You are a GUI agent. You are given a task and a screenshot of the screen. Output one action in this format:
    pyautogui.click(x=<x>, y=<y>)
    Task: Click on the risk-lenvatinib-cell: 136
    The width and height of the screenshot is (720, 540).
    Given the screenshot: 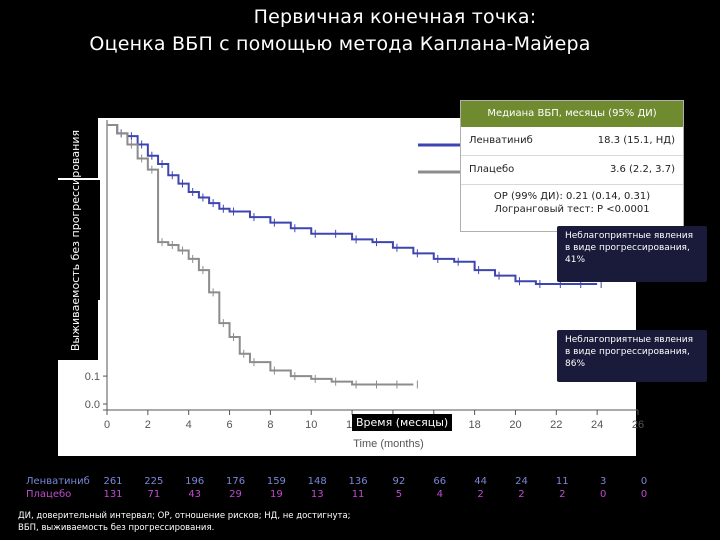 What is the action you would take?
    pyautogui.click(x=358, y=481)
    